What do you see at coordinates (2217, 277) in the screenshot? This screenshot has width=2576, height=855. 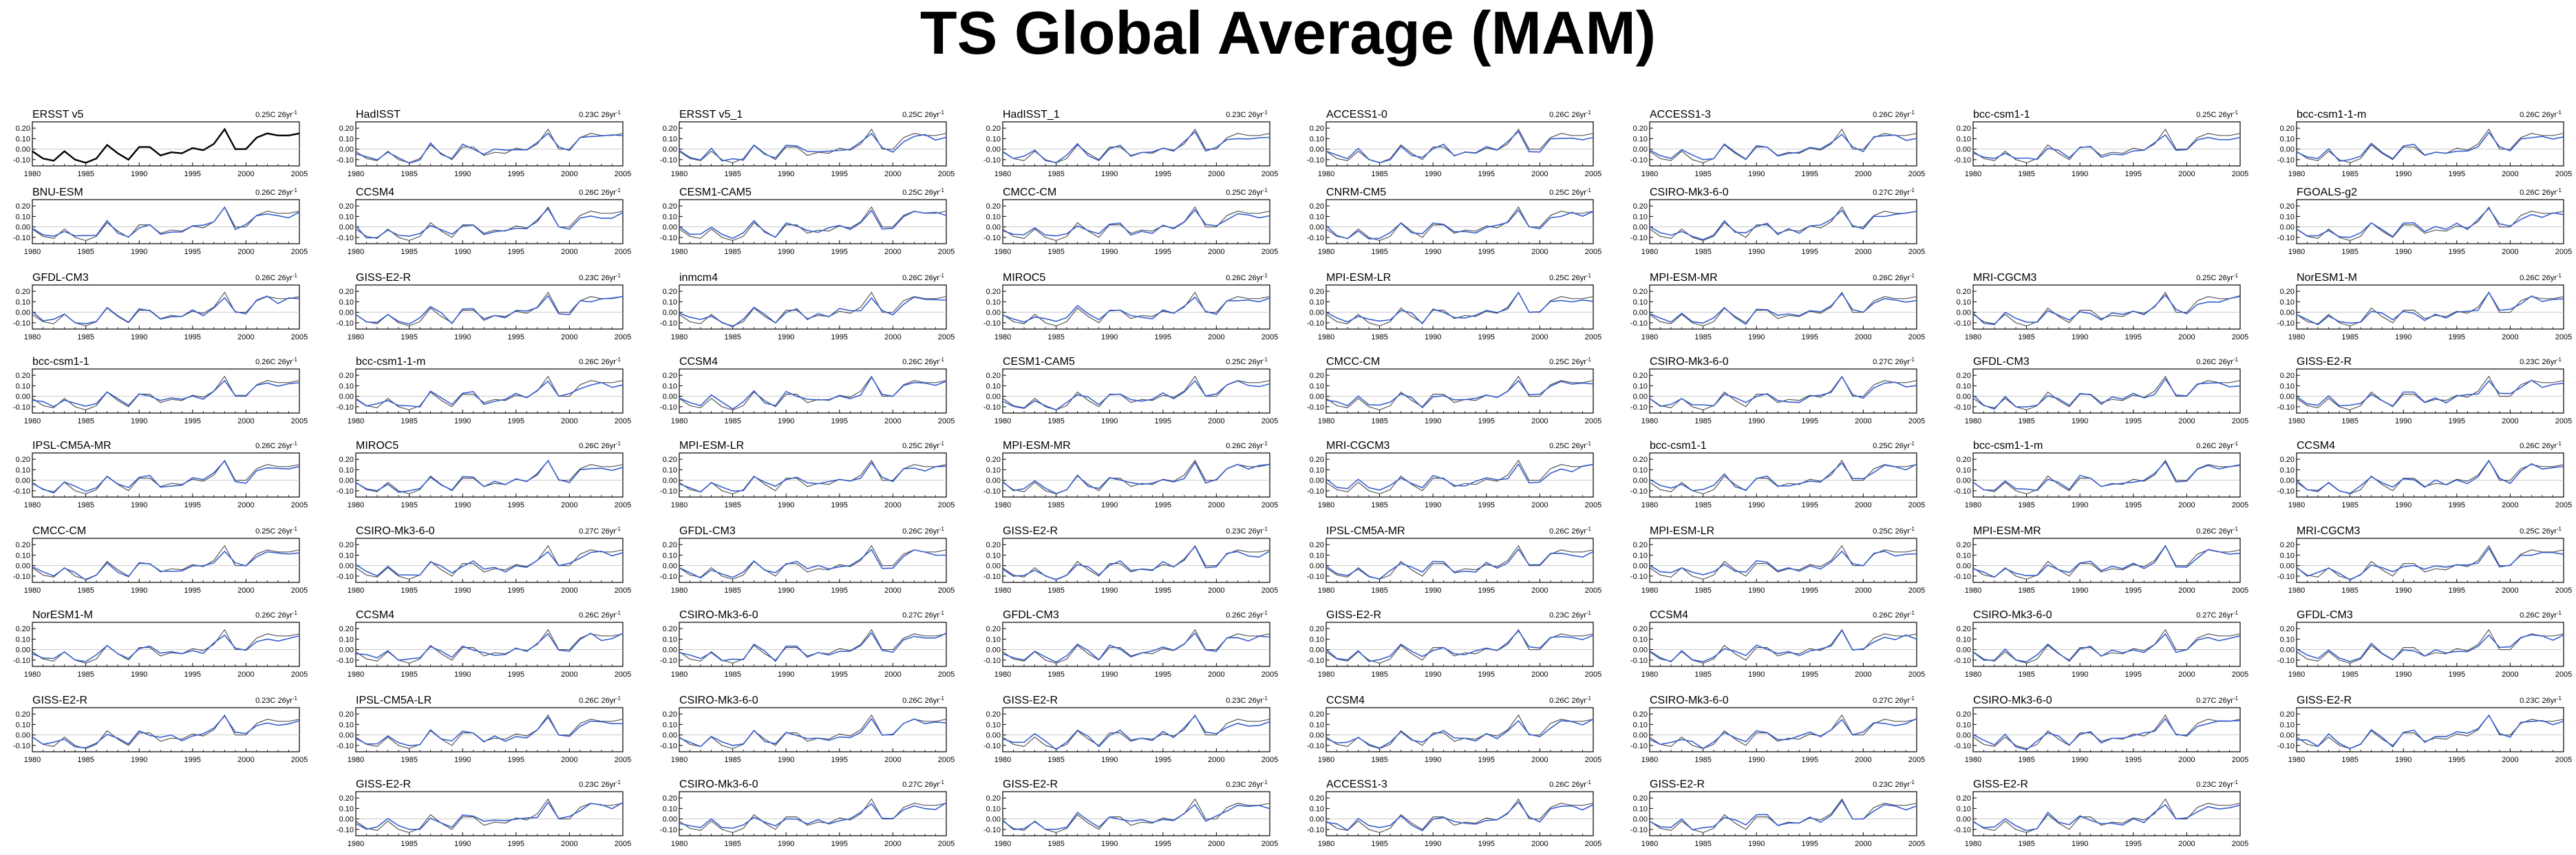 I see `panel-trend: 0.25C 26yr-1` at bounding box center [2217, 277].